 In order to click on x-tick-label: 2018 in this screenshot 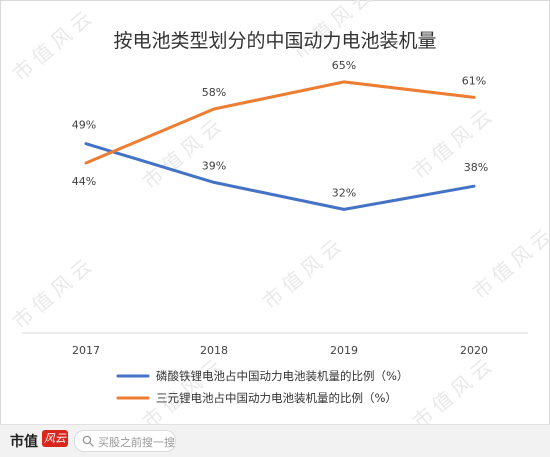, I will do `click(214, 350)`.